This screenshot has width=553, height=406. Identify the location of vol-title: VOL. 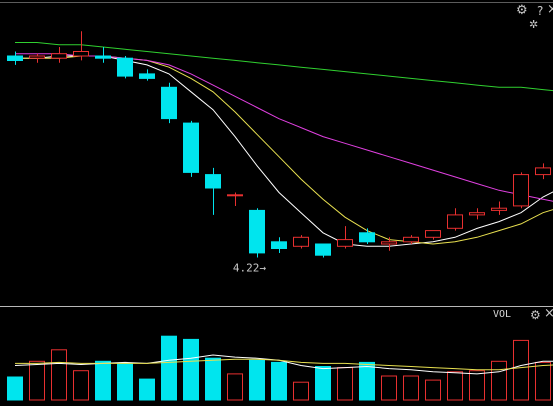
(502, 314).